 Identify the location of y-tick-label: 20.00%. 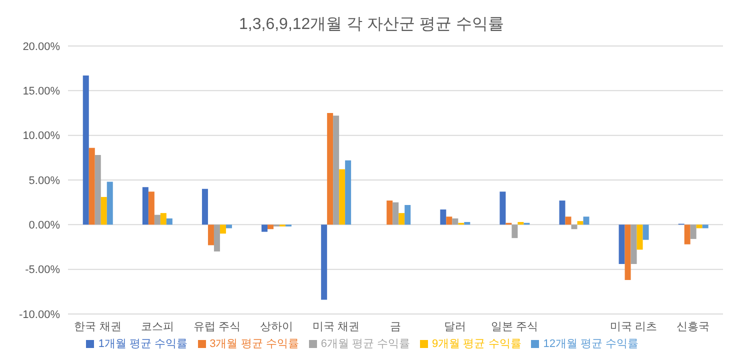
(41, 46).